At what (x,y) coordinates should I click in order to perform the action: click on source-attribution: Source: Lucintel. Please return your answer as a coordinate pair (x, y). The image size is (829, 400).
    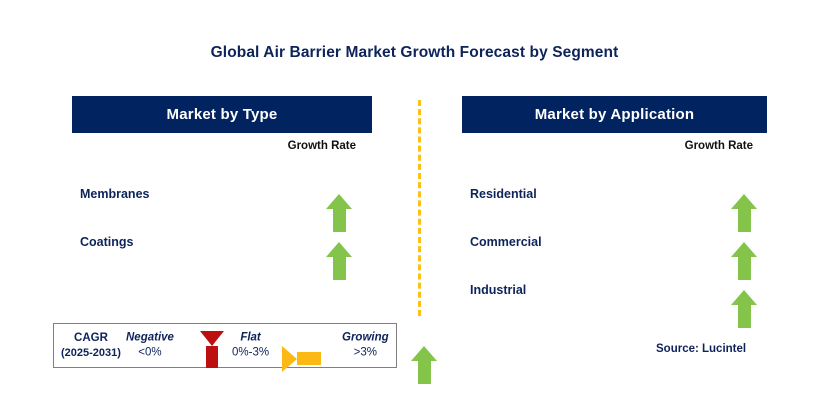
    Looking at the image, I should click on (701, 349).